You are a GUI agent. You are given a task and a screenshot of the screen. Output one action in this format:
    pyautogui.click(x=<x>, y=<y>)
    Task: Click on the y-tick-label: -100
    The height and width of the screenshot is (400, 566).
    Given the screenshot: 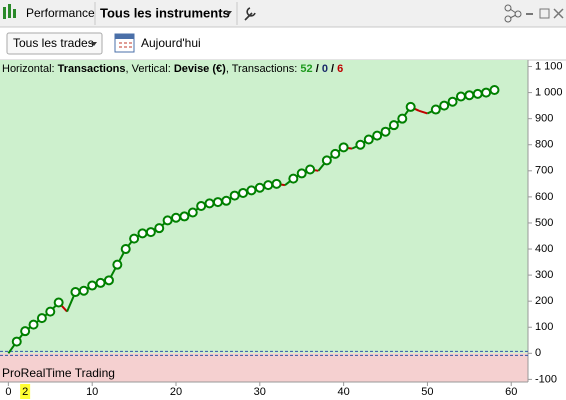 What is the action you would take?
    pyautogui.click(x=546, y=379)
    